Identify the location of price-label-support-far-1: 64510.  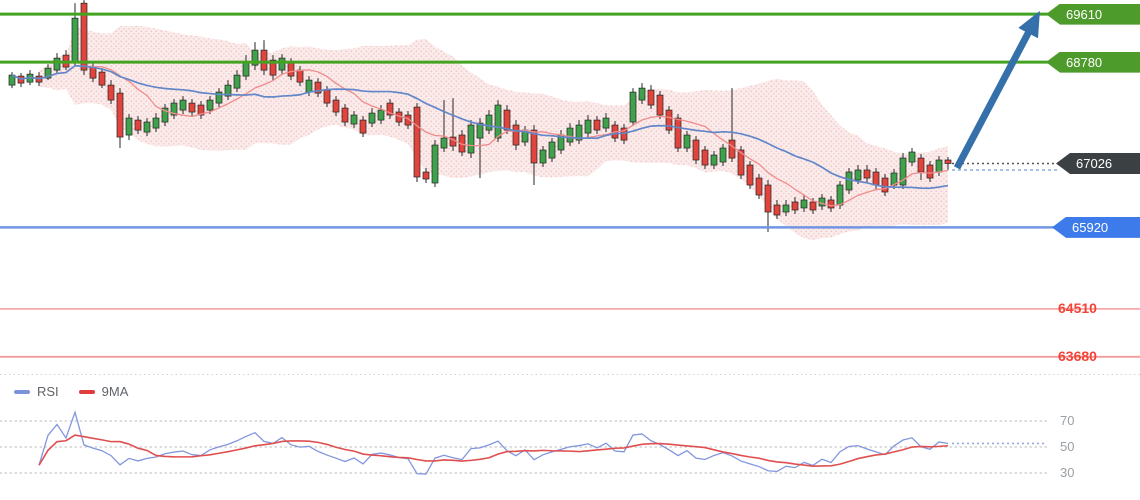
(1077, 307).